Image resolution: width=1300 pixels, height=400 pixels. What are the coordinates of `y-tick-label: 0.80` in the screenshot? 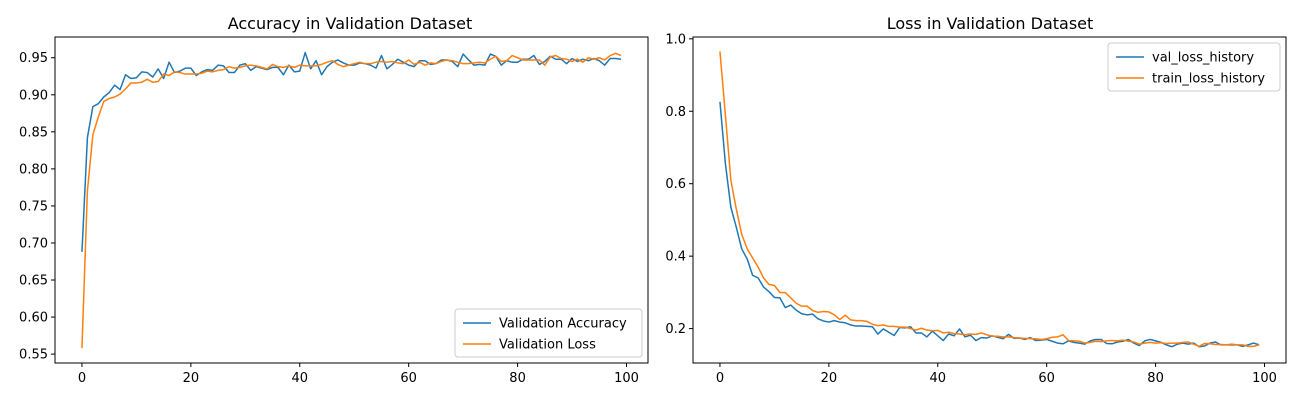 It's located at (33, 169).